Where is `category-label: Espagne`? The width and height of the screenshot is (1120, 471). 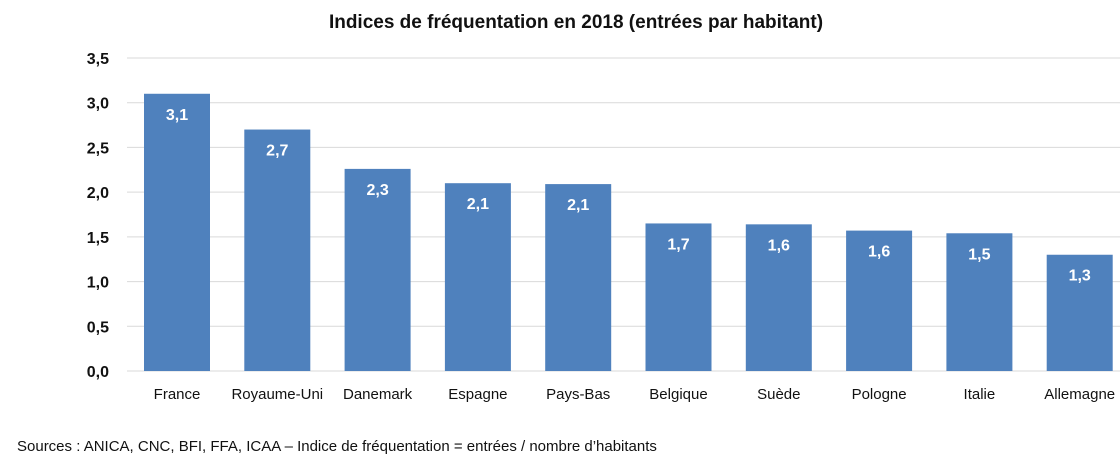 category-label: Espagne is located at coordinates (477, 394).